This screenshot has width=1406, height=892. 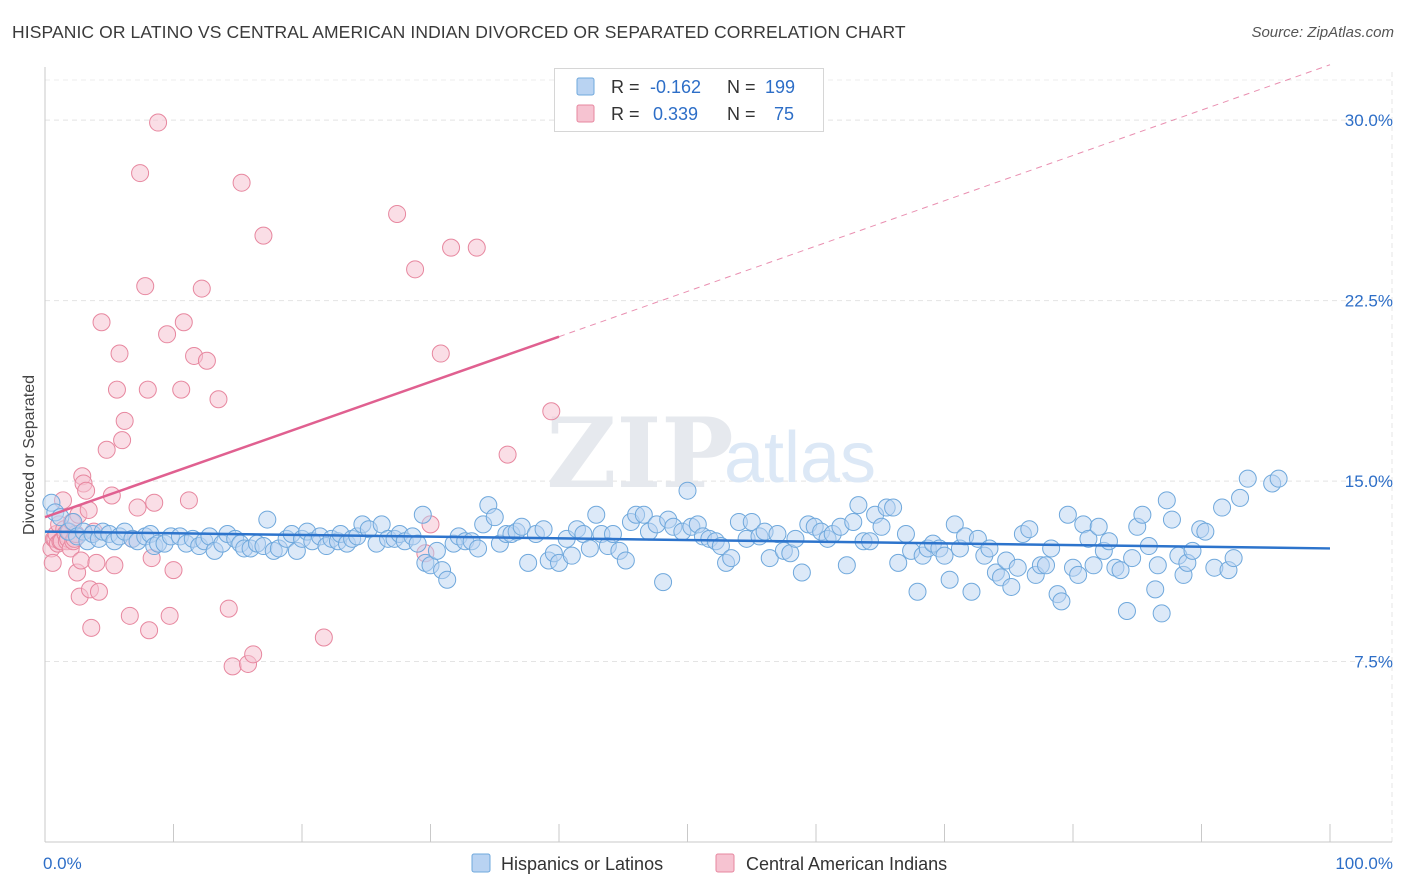 I want to click on trend-central-american-indians, so click(x=302, y=427).